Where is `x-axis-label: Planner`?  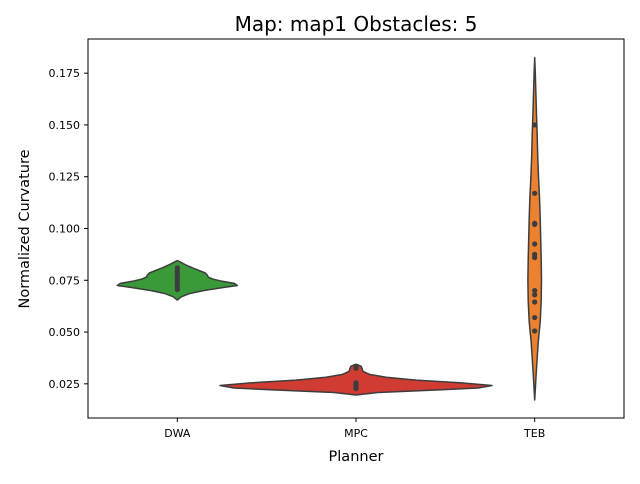 x-axis-label: Planner is located at coordinates (356, 457).